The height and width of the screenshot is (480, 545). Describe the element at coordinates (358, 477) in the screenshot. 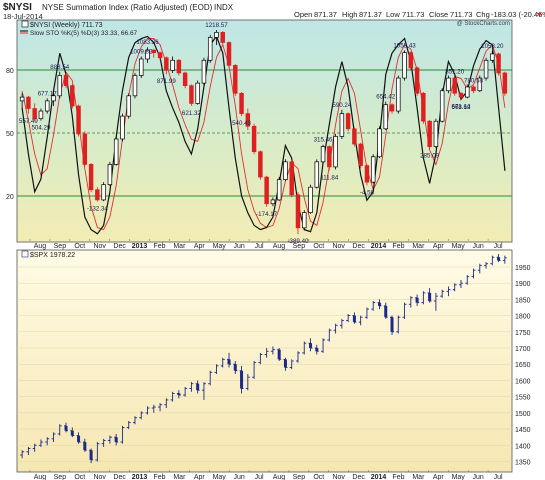

I see `time-axis-label: Dec` at that location.